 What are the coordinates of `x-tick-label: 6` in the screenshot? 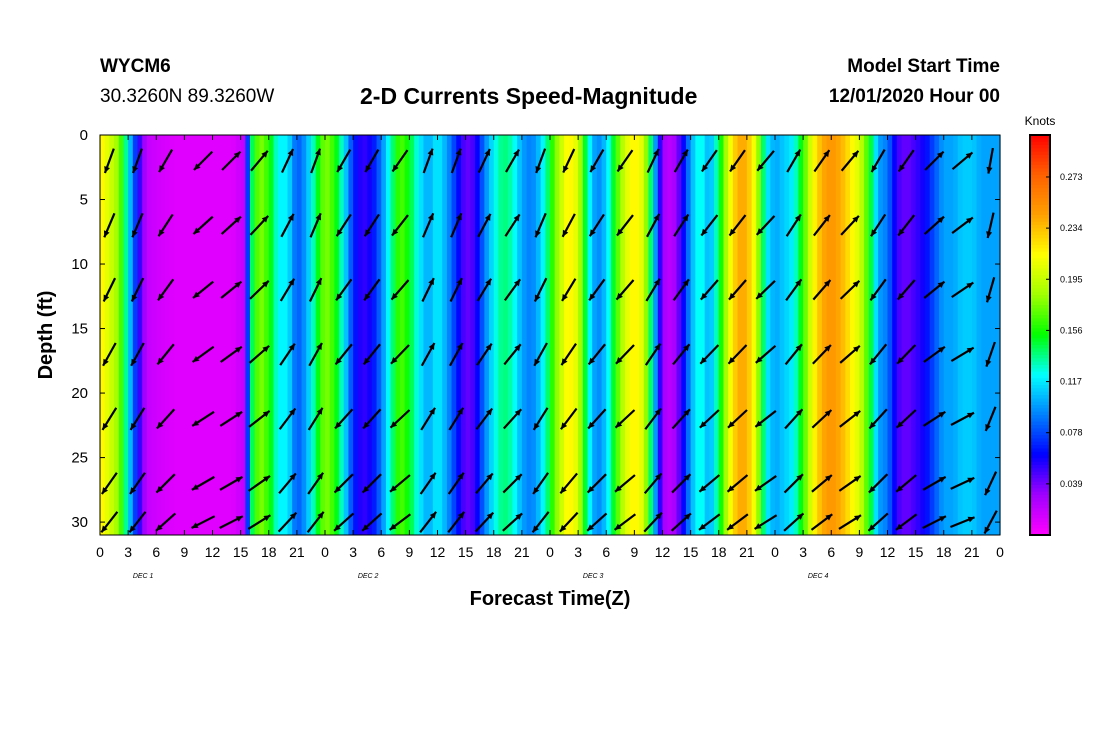 It's located at (831, 552).